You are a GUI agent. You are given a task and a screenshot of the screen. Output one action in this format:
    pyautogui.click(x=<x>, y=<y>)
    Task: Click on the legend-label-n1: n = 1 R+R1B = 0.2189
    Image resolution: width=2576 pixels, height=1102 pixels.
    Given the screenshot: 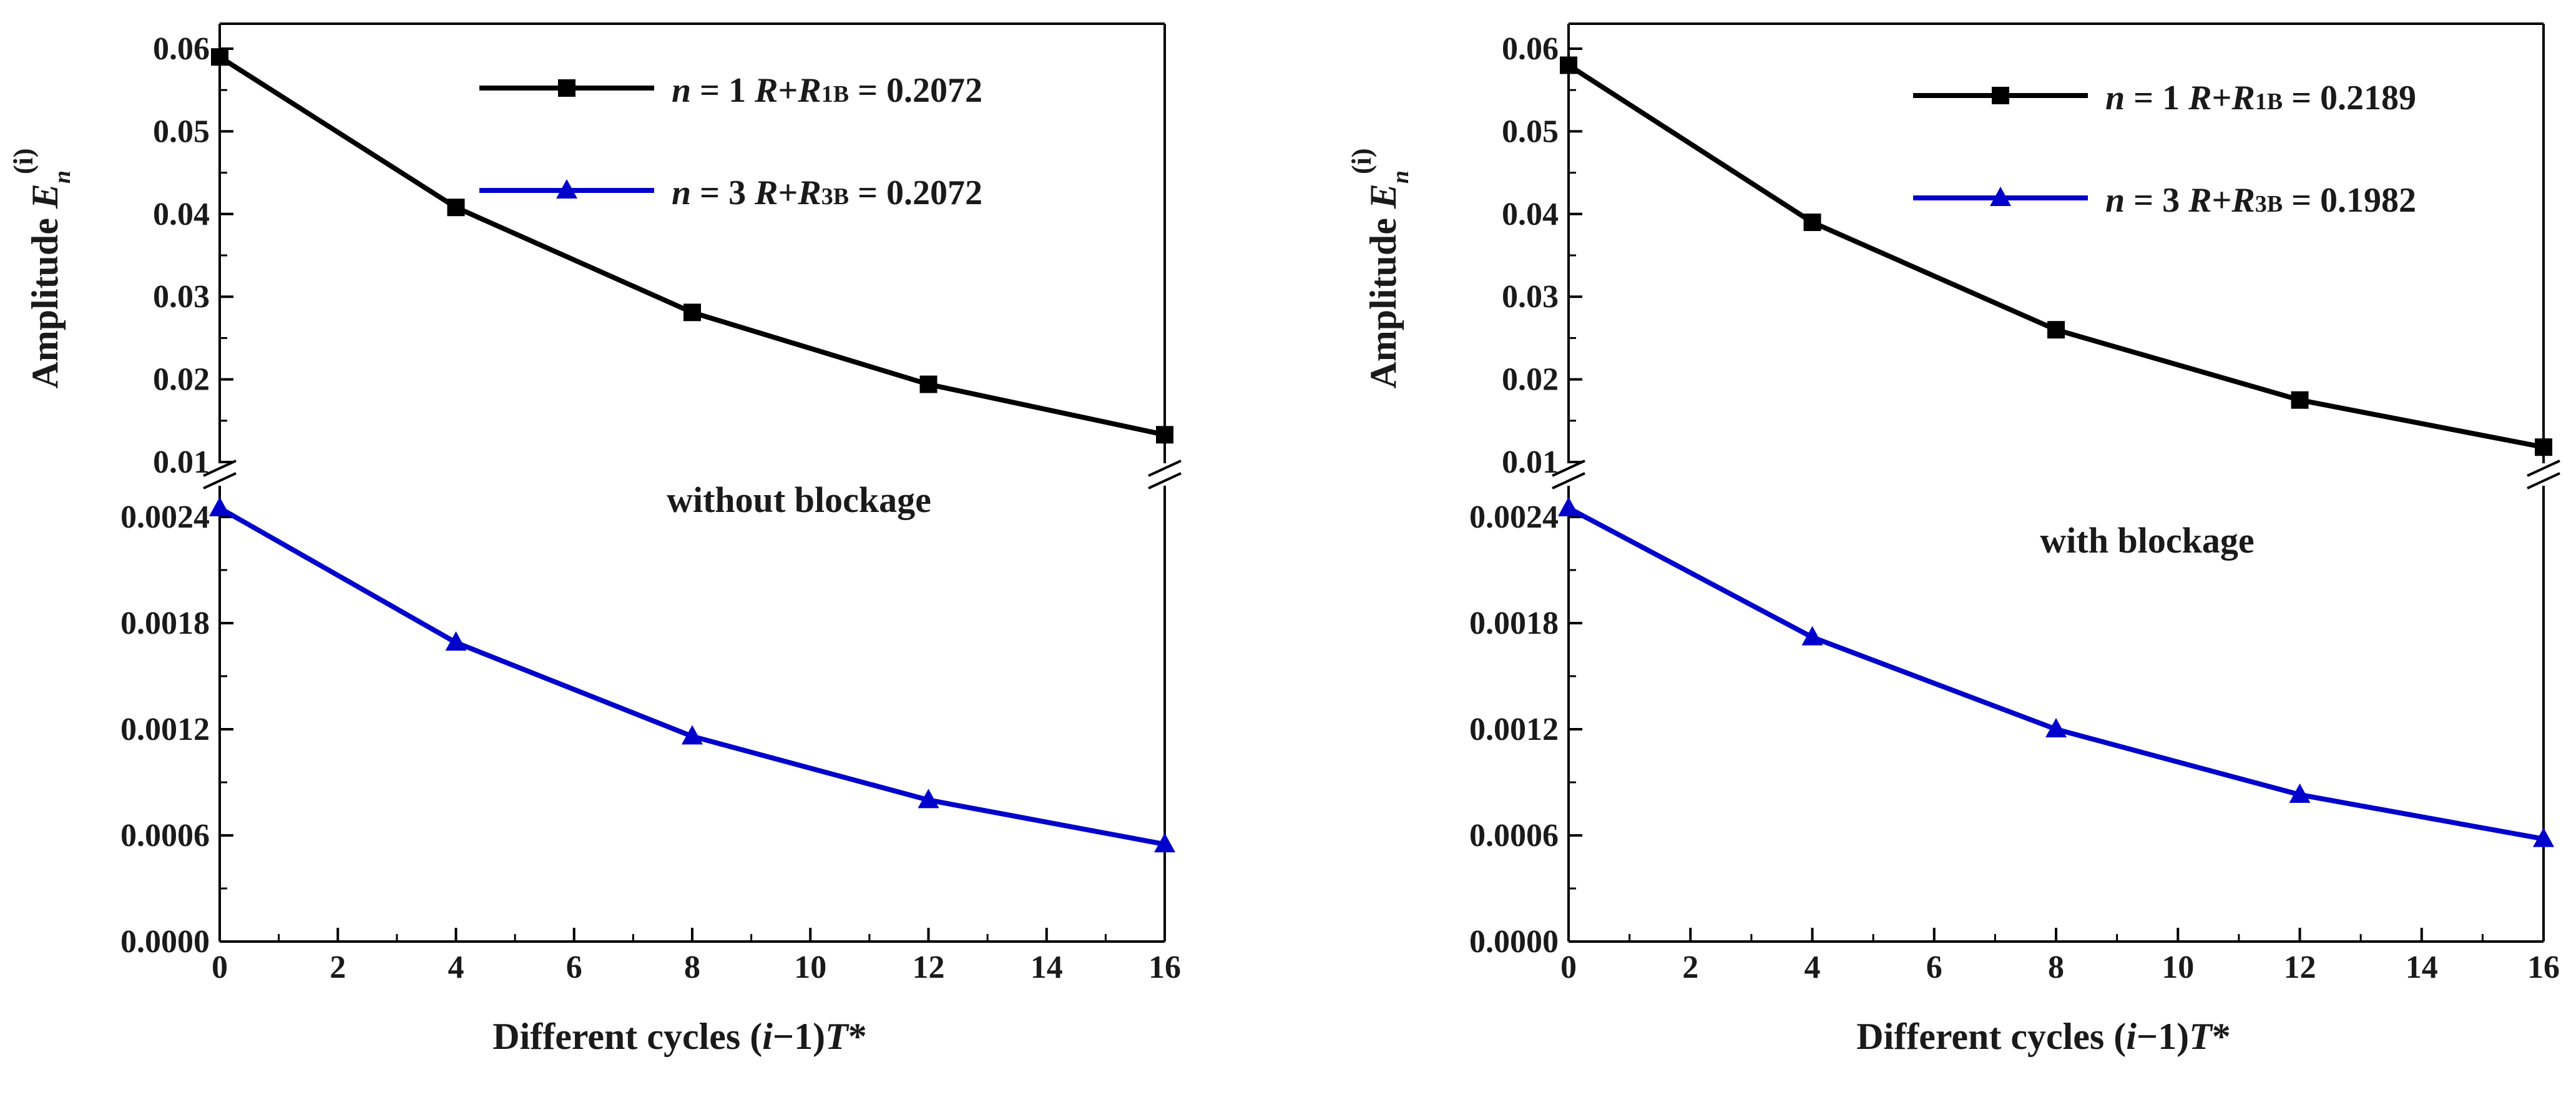 What is the action you would take?
    pyautogui.click(x=2260, y=98)
    